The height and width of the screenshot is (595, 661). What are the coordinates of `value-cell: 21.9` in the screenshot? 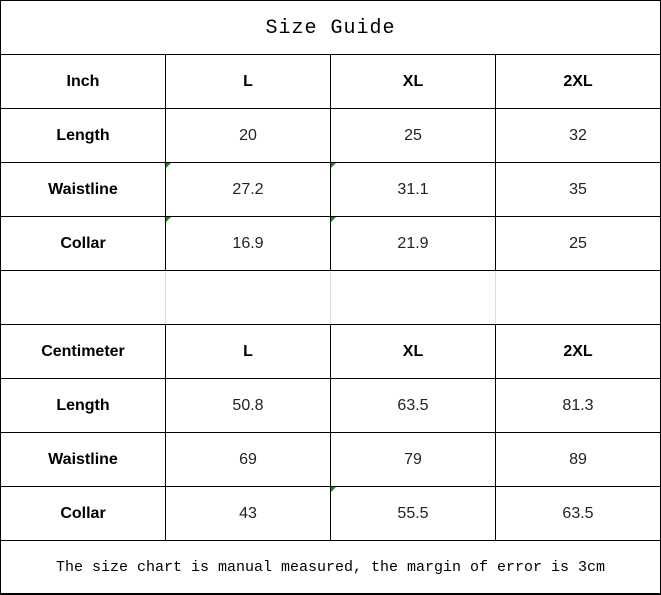 It's located at (412, 243).